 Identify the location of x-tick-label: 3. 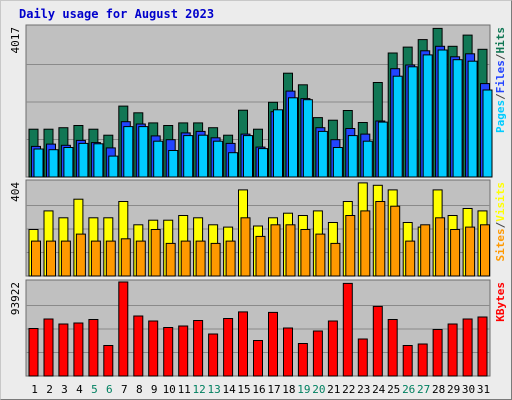
(64, 389).